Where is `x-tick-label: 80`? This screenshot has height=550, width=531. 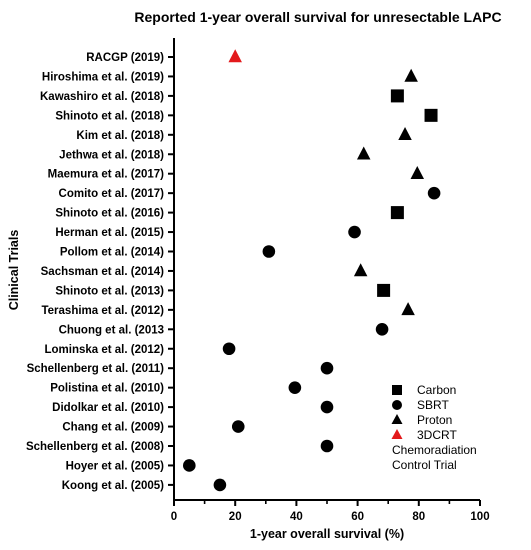
x-tick-label: 80 is located at coordinates (418, 517).